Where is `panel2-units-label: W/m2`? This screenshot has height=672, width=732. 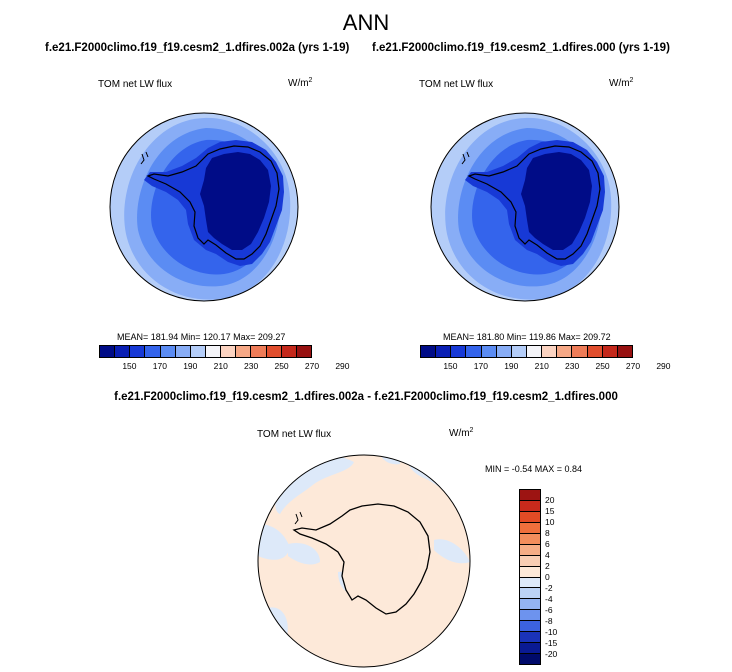 panel2-units-label: W/m2 is located at coordinates (621, 83).